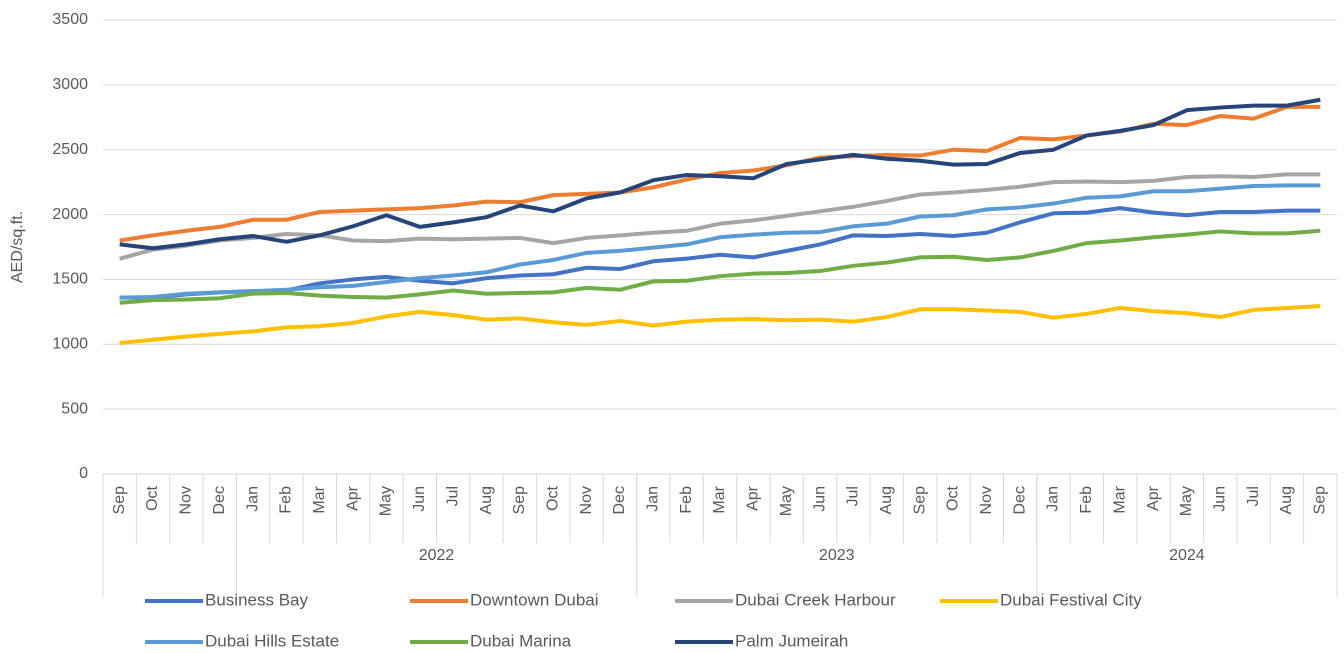  Describe the element at coordinates (272, 640) in the screenshot. I see `legend-label: Dubai Hills Estate` at that location.